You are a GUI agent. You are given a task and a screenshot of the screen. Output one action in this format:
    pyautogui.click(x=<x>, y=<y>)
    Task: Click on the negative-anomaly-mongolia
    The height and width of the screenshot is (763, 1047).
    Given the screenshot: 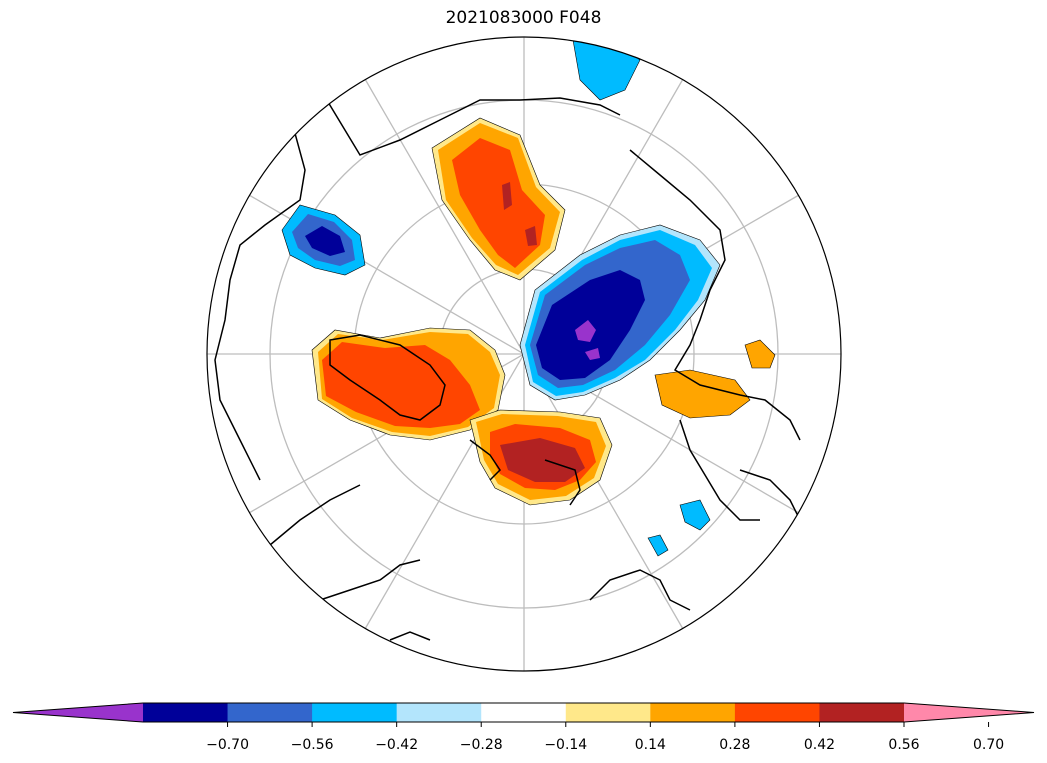 What is the action you would take?
    pyautogui.click(x=695, y=515)
    